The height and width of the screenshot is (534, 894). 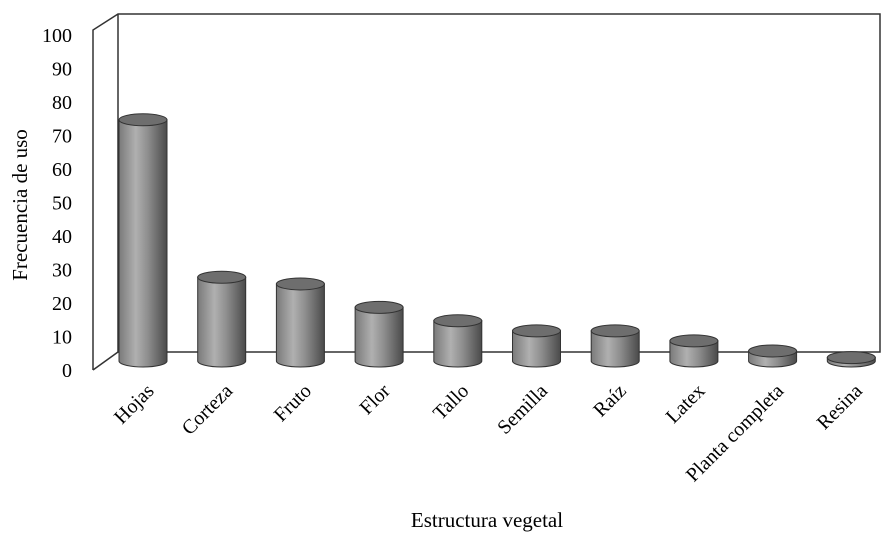 I want to click on x-tick-label: Resina, so click(x=840, y=407).